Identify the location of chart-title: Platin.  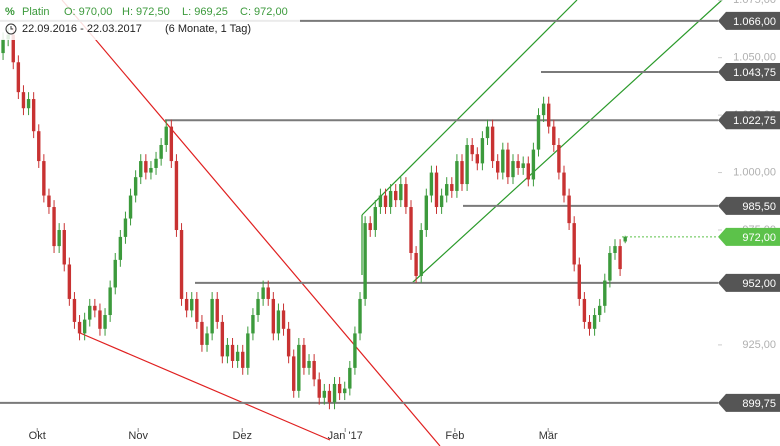
(36, 12).